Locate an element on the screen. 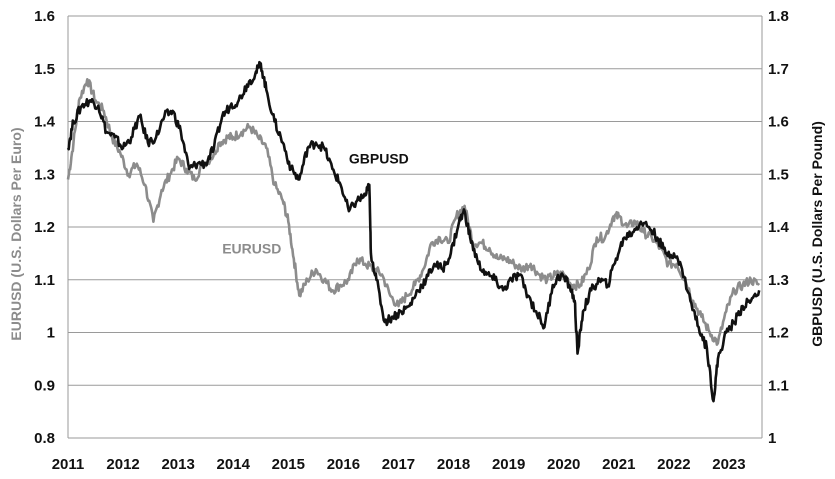  x-tick-label: 2012 is located at coordinates (122, 464).